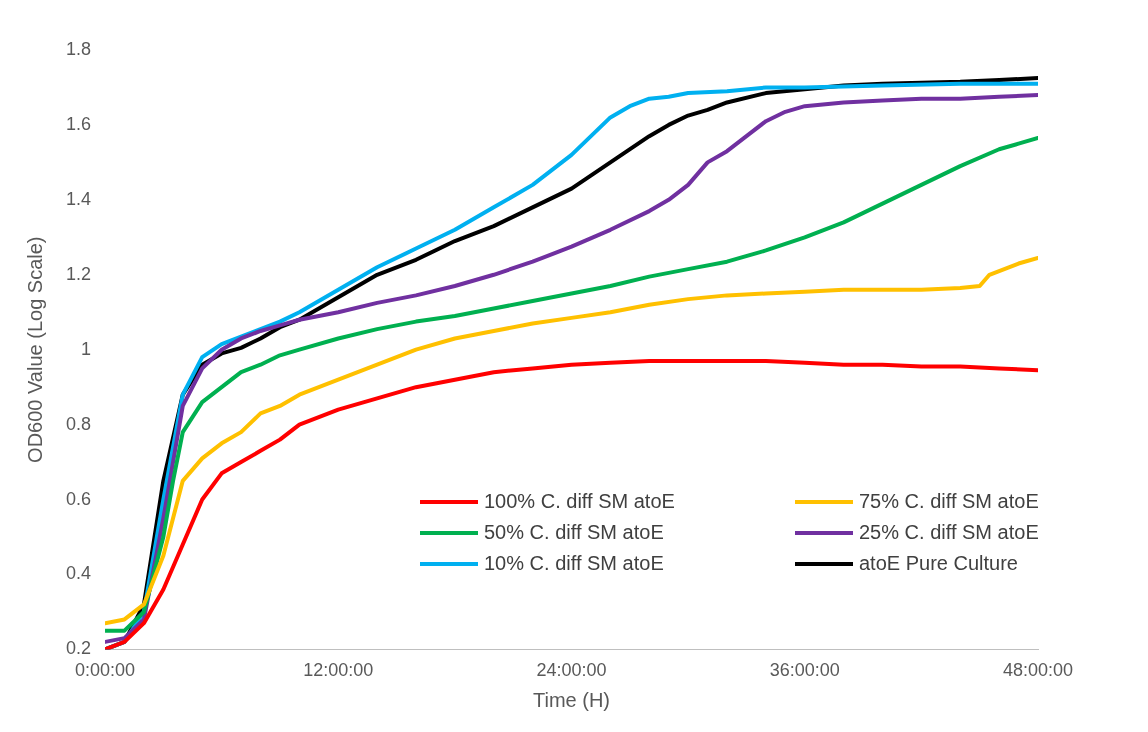  I want to click on legend-label: 10% C. diff SM atoE, so click(574, 563).